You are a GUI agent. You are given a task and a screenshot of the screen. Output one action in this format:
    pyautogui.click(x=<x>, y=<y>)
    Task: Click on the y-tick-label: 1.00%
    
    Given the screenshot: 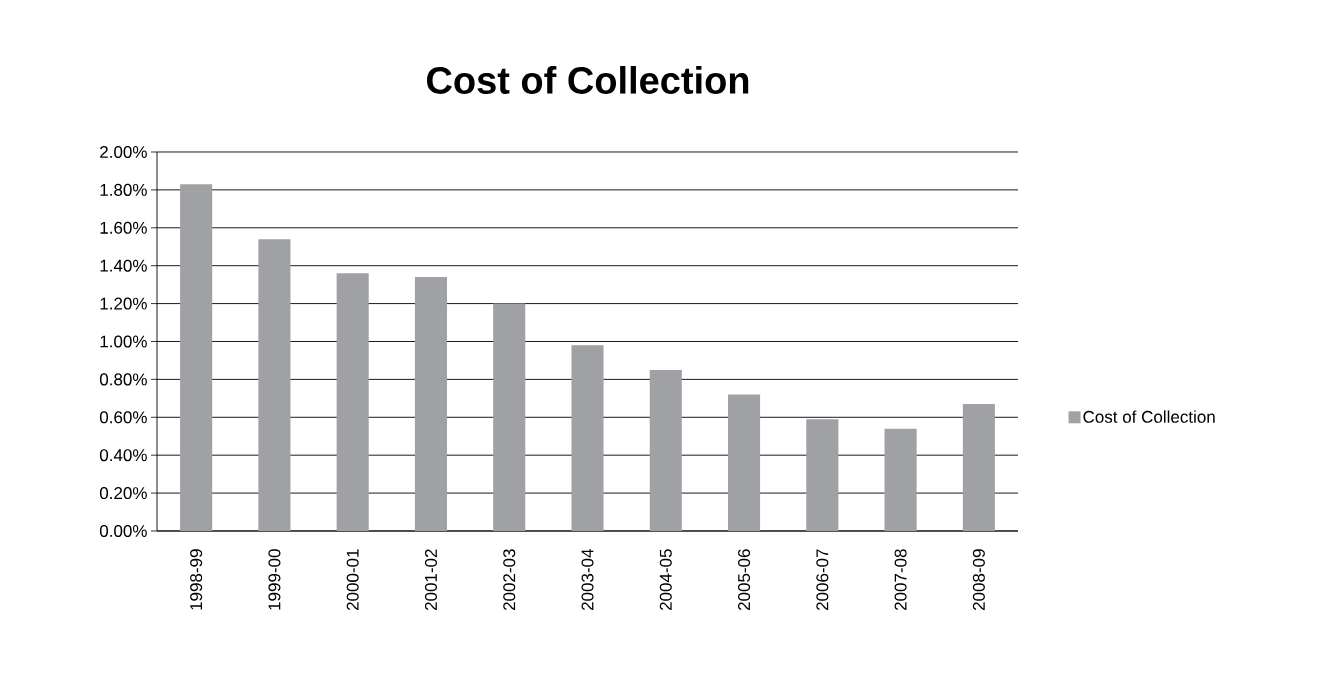 What is the action you would take?
    pyautogui.click(x=123, y=341)
    